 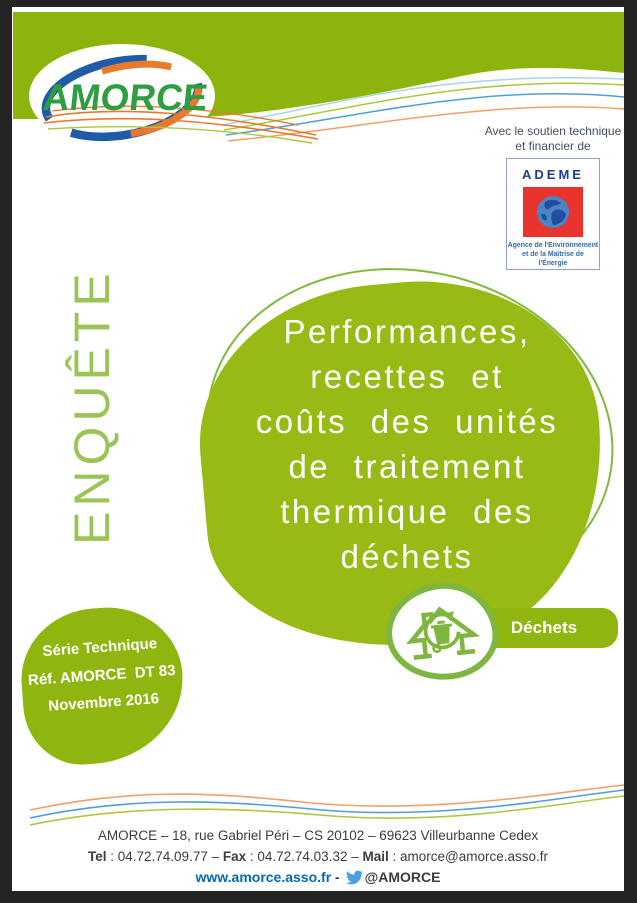 I want to click on footer-social-line: www.amorce.asso.fr - @AMORCE, so click(x=318, y=877).